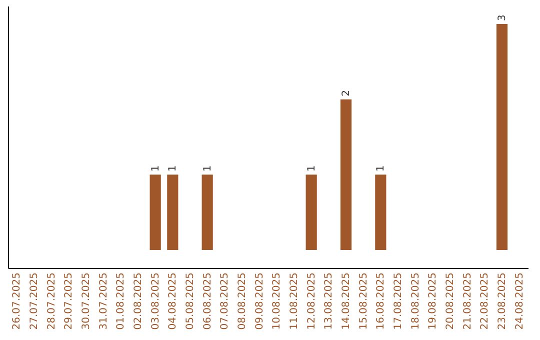 The height and width of the screenshot is (340, 540). Describe the element at coordinates (277, 301) in the screenshot. I see `x-tick-label: 10.08.2025` at that location.